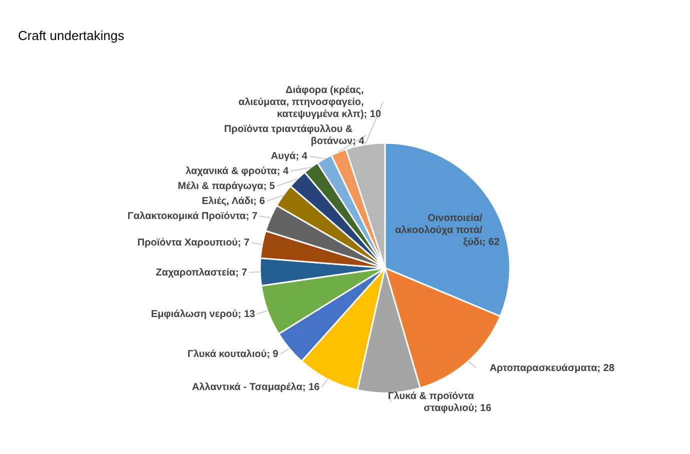 Image resolution: width=690 pixels, height=454 pixels. What do you see at coordinates (289, 136) in the screenshot?
I see `slice-label: Προϊόντα τριαντάφυλλου & βοτάνων` at bounding box center [289, 136].